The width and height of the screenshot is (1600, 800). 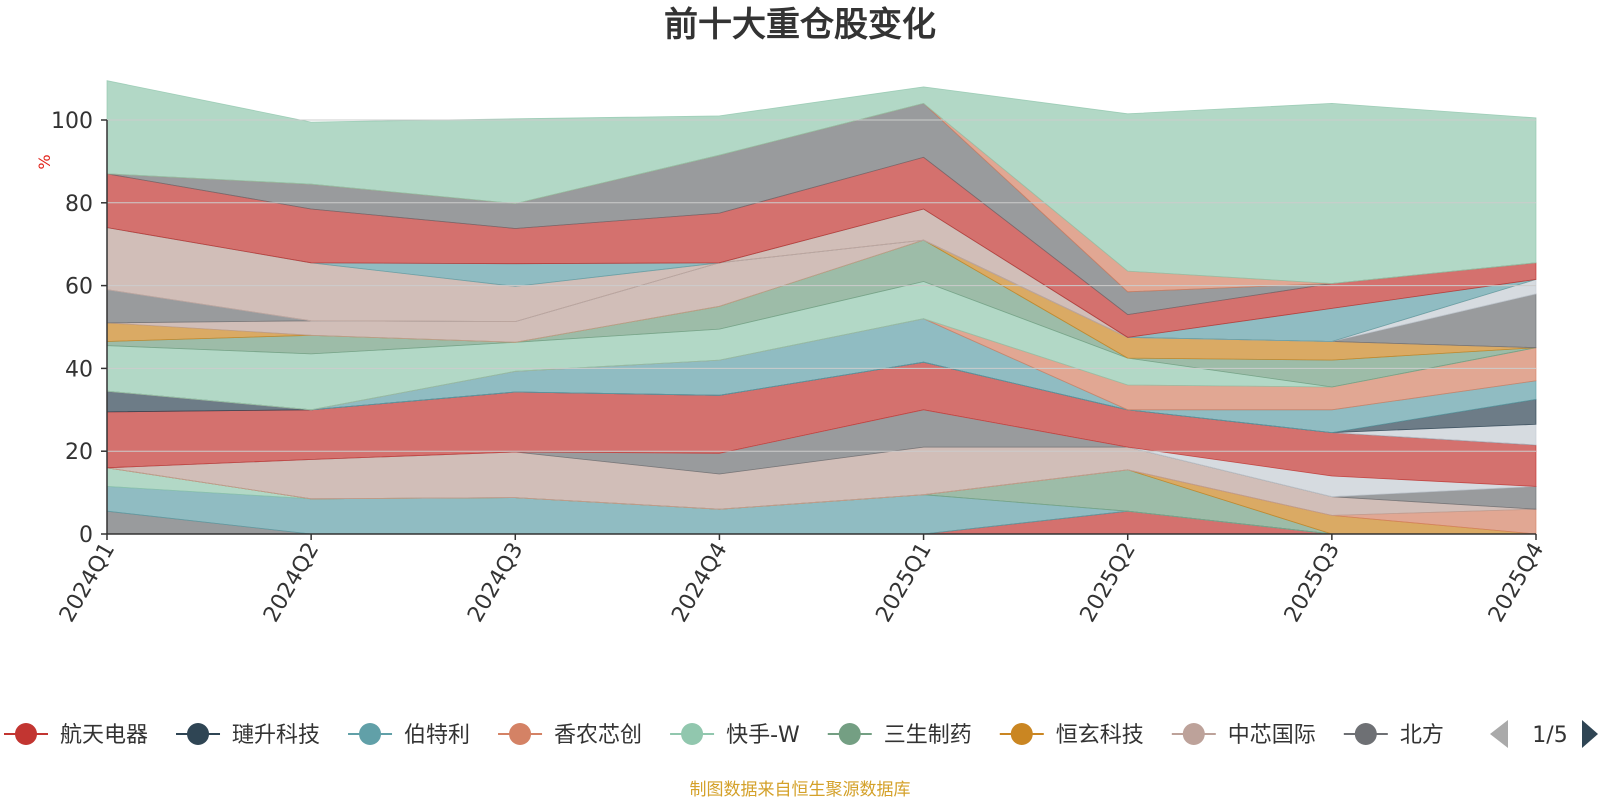 I want to click on legend-page-indicator: 1/5, so click(x=1549, y=735).